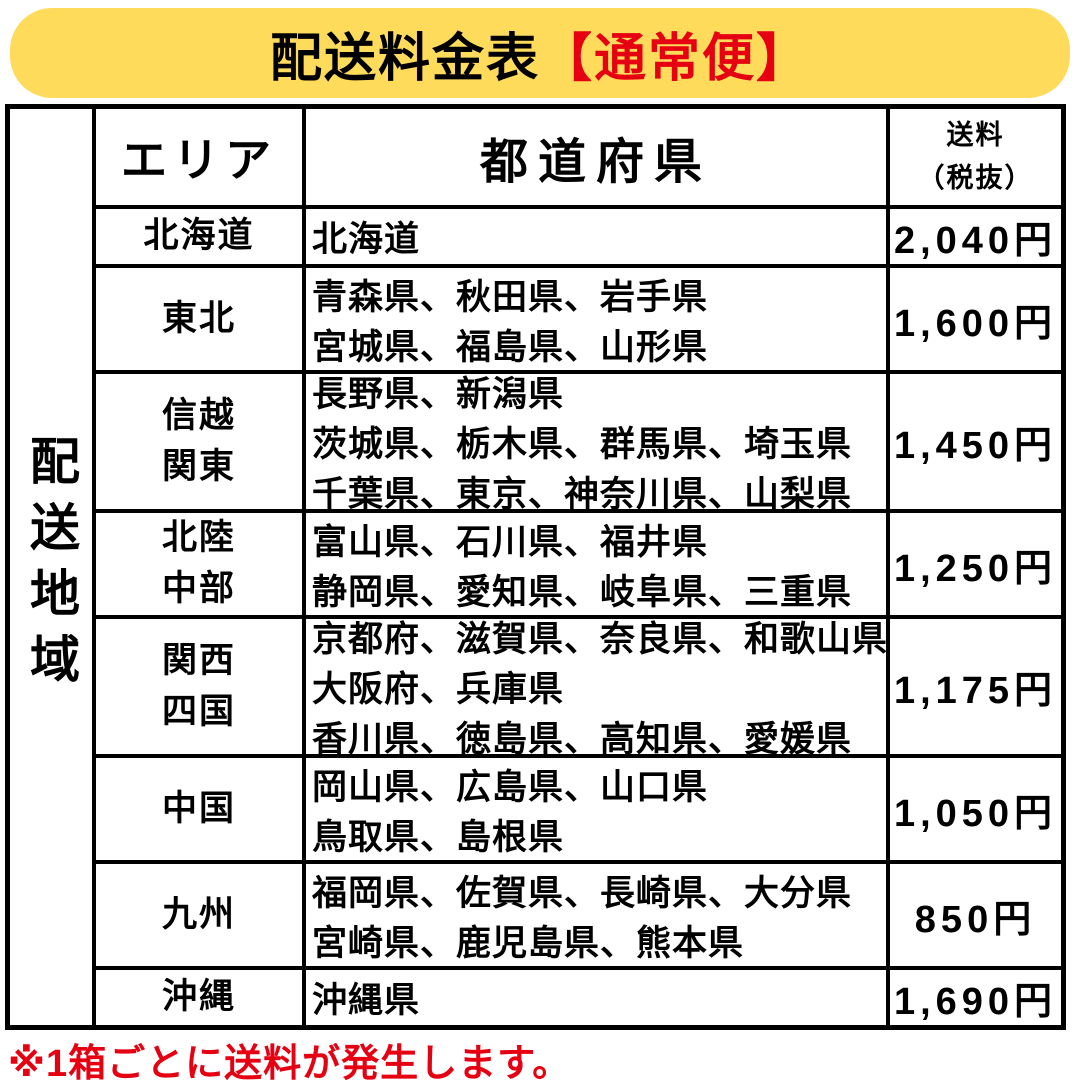 The width and height of the screenshot is (1080, 1080). Describe the element at coordinates (366, 239) in the screenshot. I see `prefecture-list-line: 北海道` at that location.